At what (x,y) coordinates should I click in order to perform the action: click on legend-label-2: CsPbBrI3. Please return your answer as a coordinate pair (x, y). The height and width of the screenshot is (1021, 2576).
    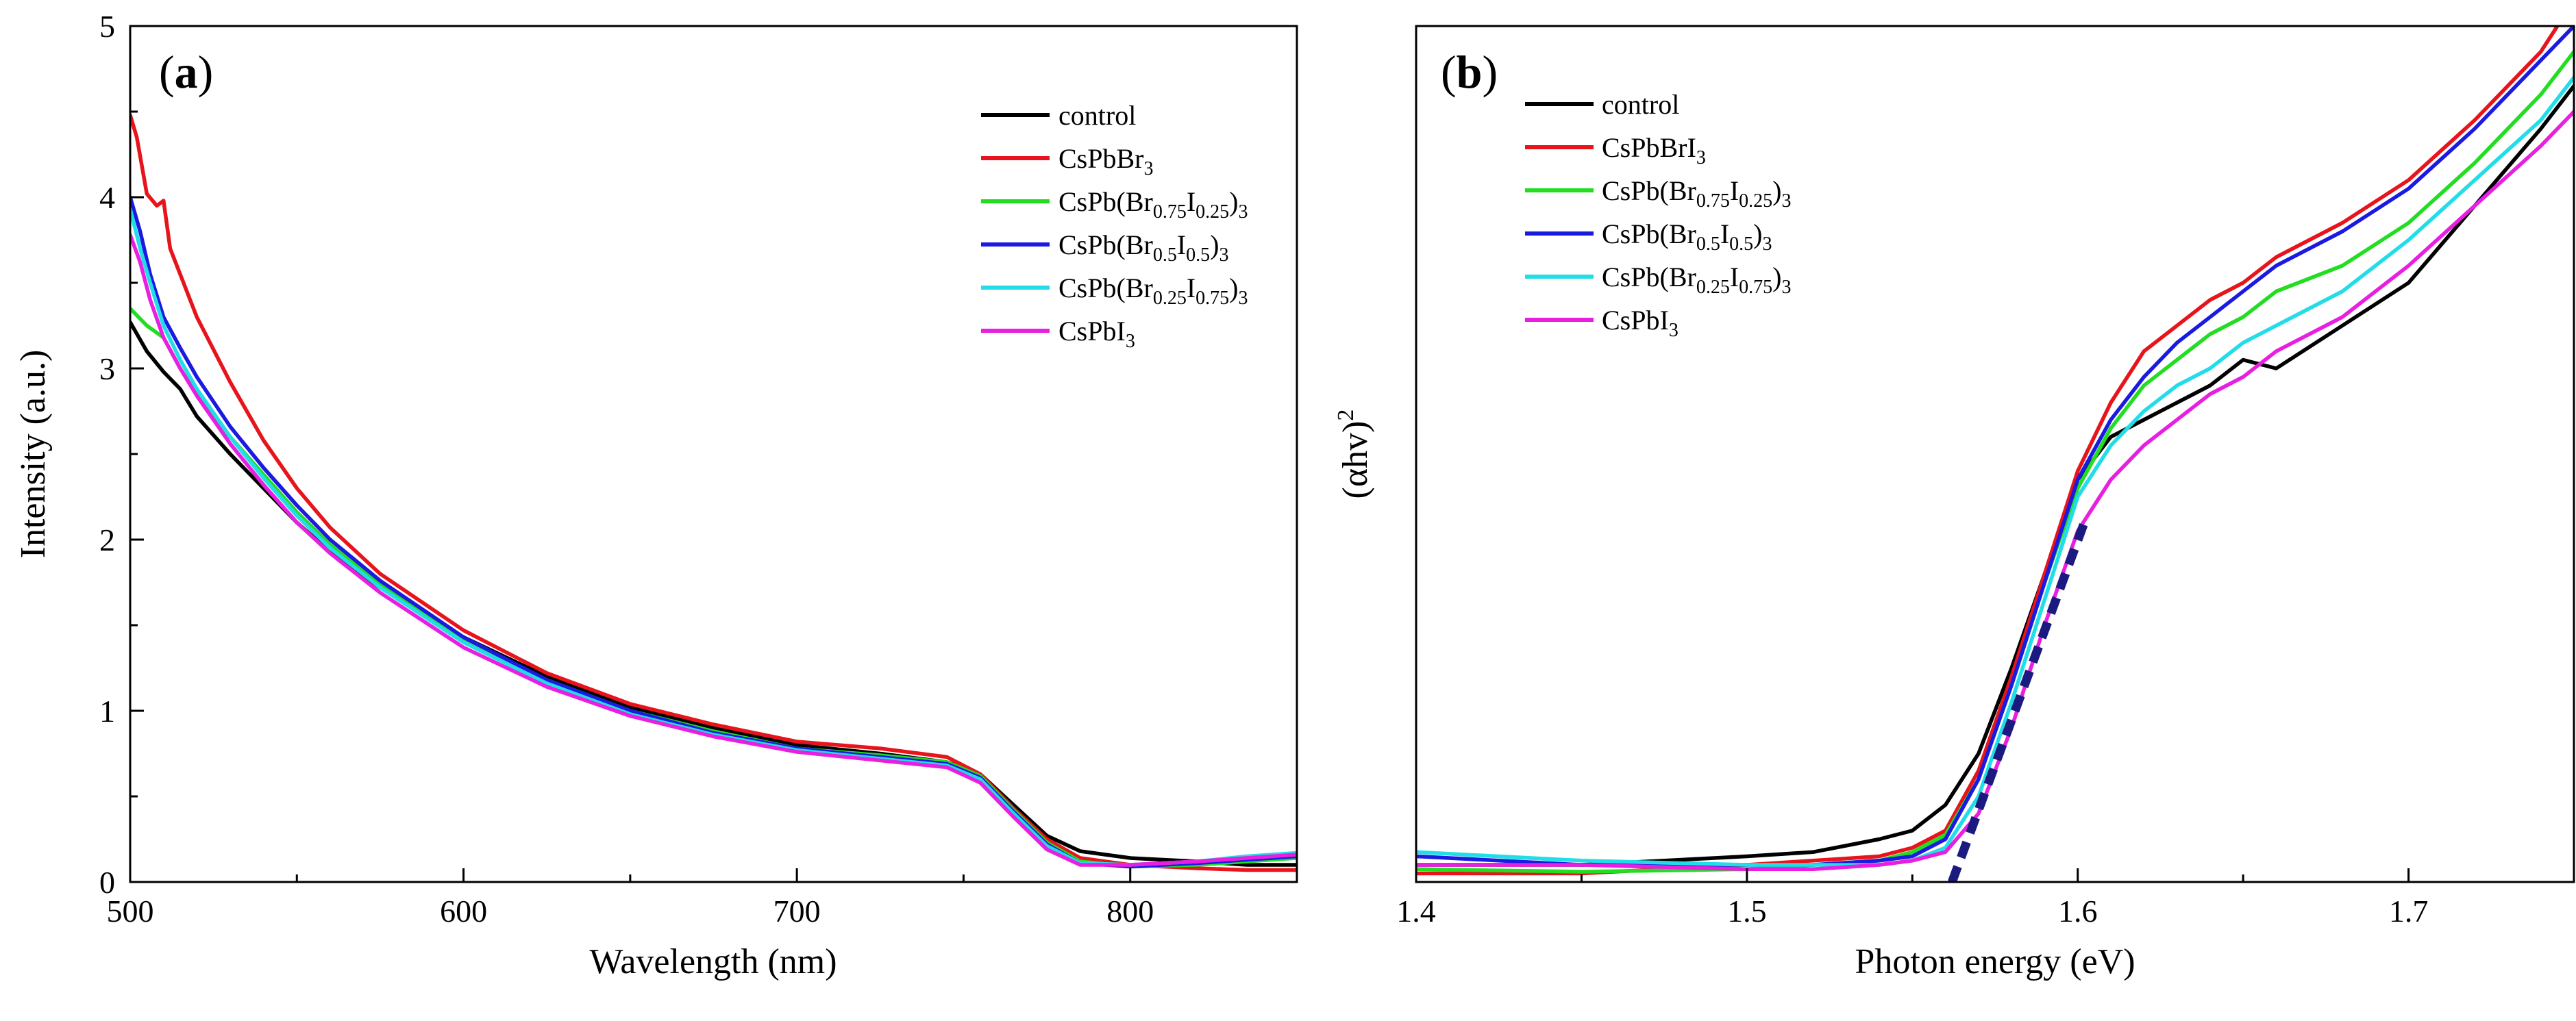
    Looking at the image, I should click on (1654, 150).